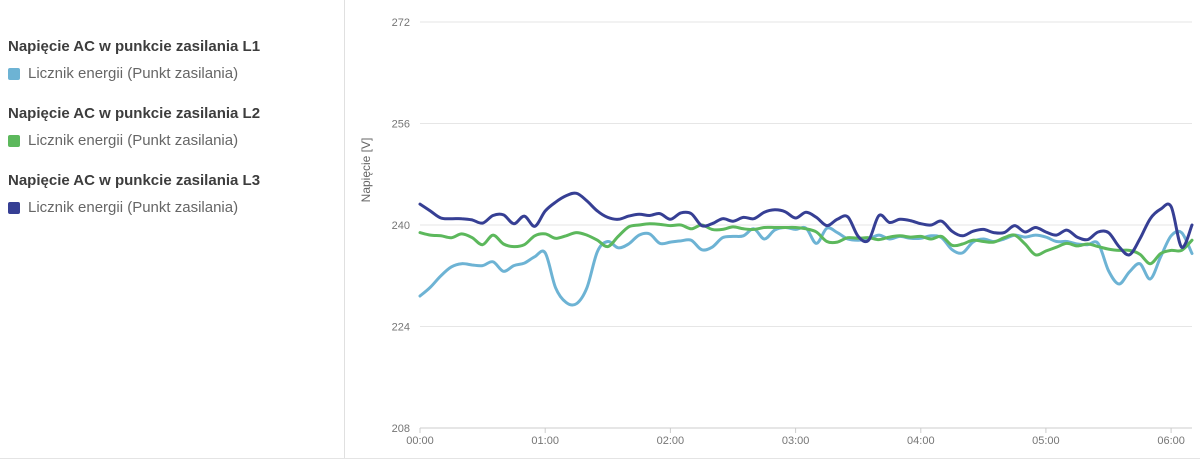 This screenshot has height=463, width=1200. Describe the element at coordinates (921, 441) in the screenshot. I see `x-axis-tick-label: 04:00` at that location.